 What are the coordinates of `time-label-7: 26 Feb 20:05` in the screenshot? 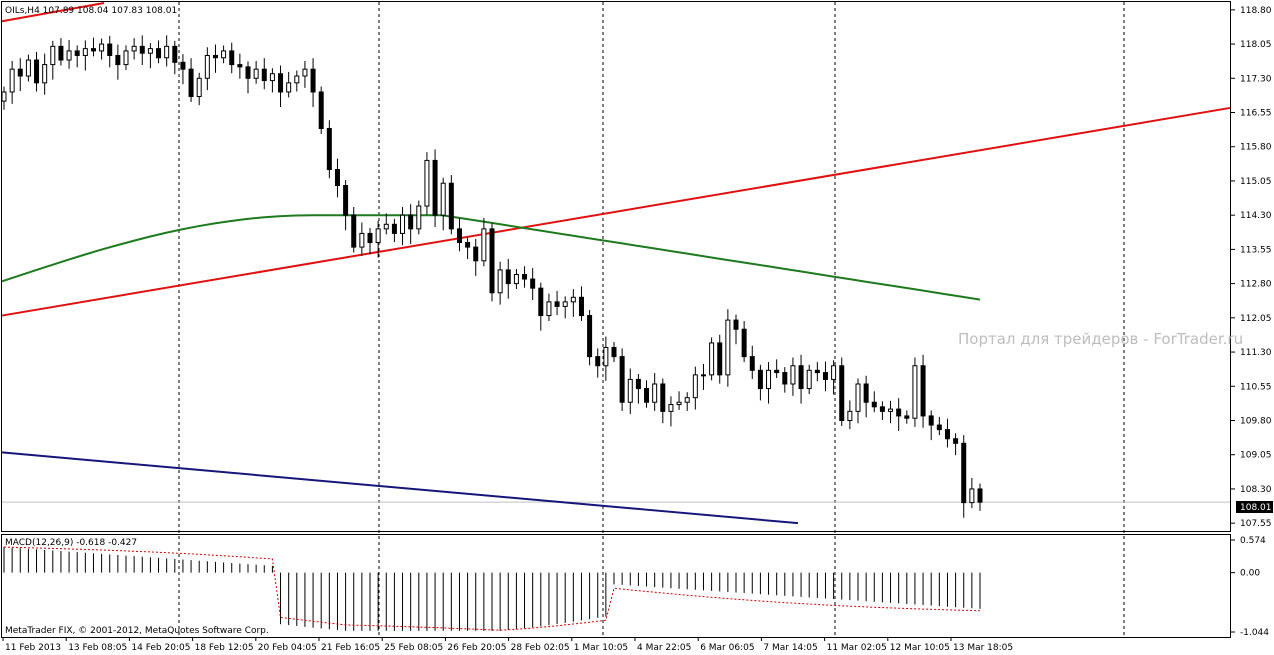 It's located at (476, 648).